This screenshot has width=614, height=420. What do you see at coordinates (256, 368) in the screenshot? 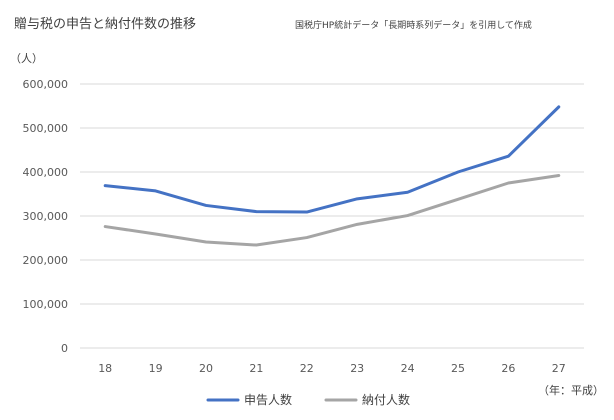
I see `x-tick-label: 21` at bounding box center [256, 368].